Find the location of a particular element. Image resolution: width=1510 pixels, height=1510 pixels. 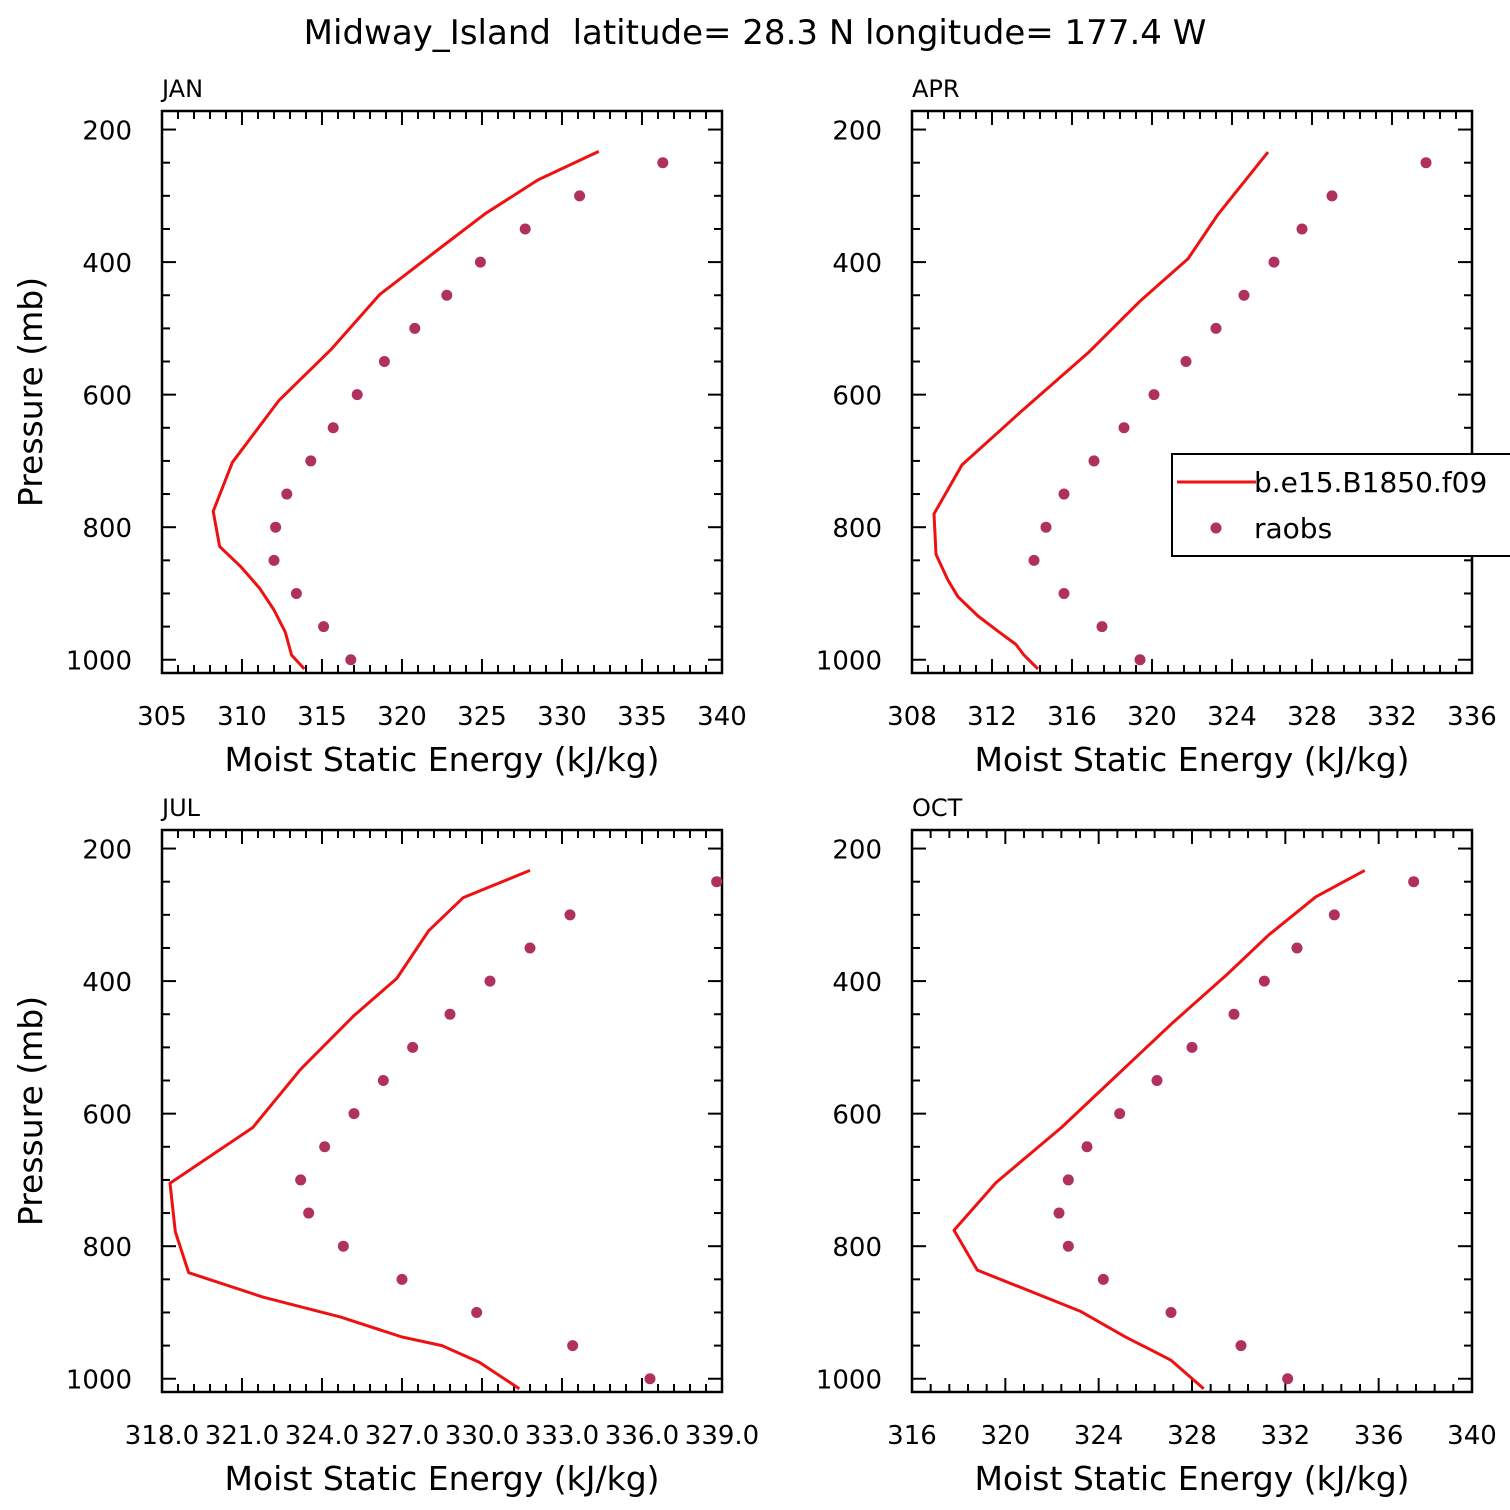

x-tick-label: 321.0 is located at coordinates (242, 1436).